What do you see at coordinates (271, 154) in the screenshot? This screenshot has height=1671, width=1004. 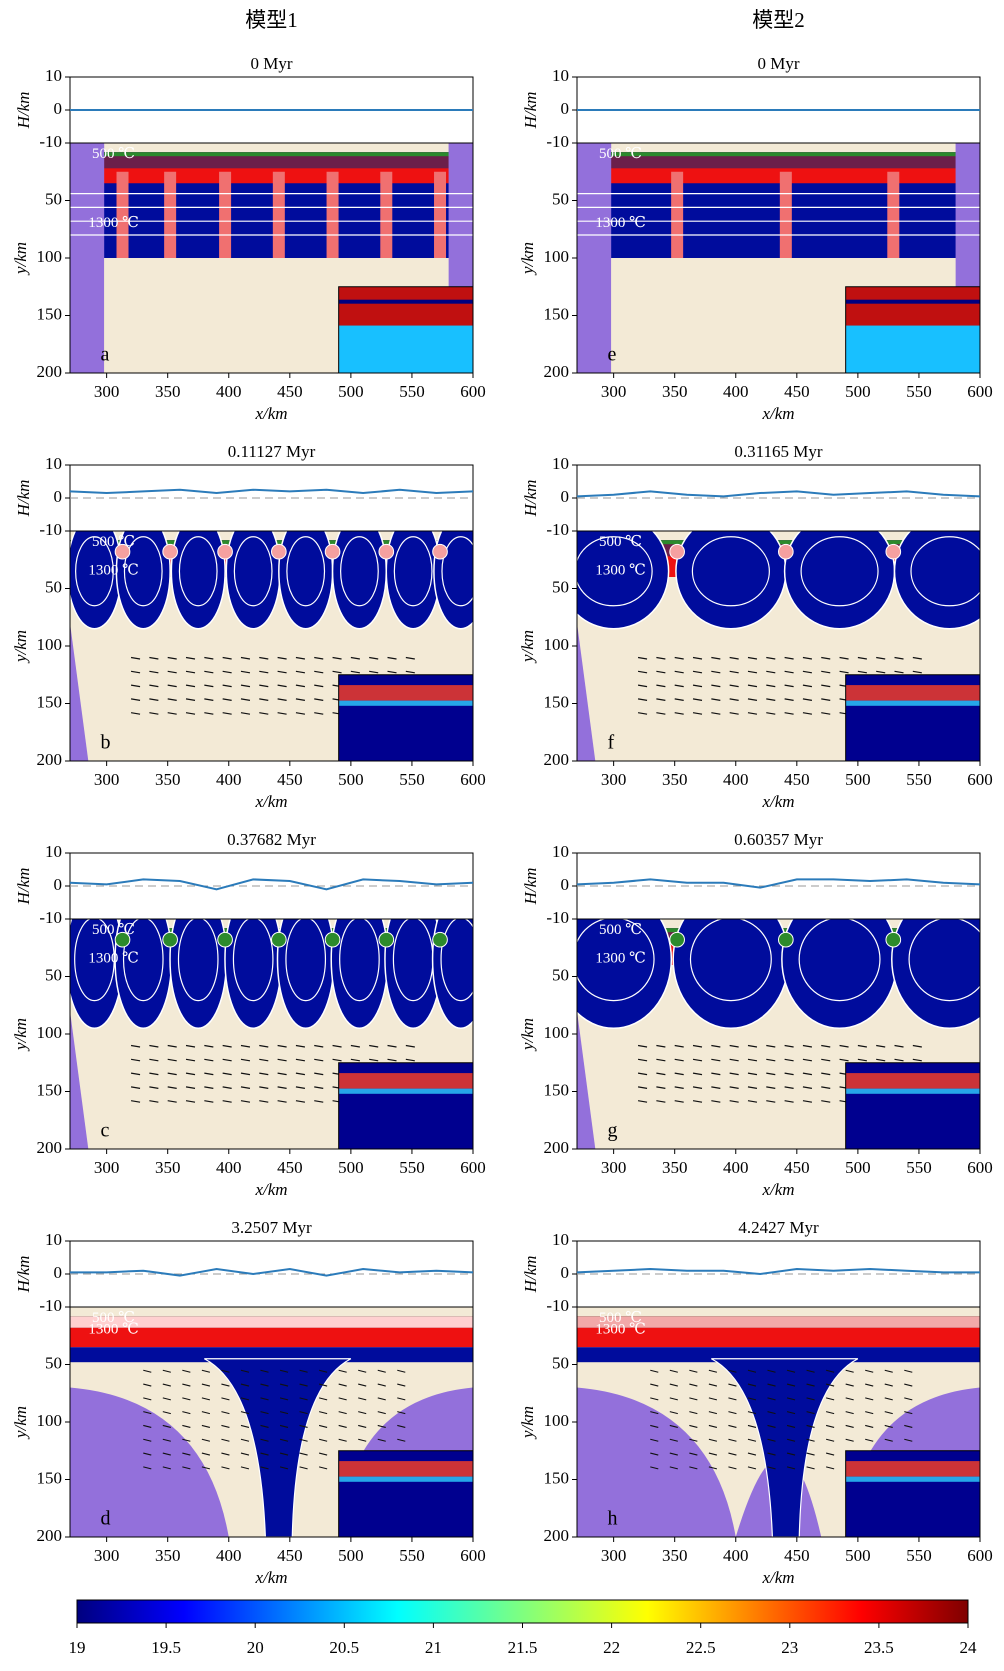 I see `sediment` at bounding box center [271, 154].